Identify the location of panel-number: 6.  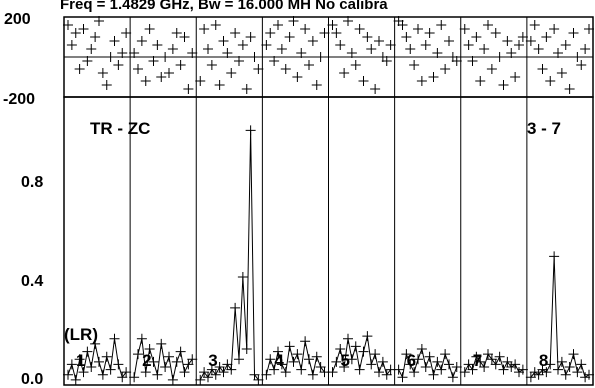
(411, 360).